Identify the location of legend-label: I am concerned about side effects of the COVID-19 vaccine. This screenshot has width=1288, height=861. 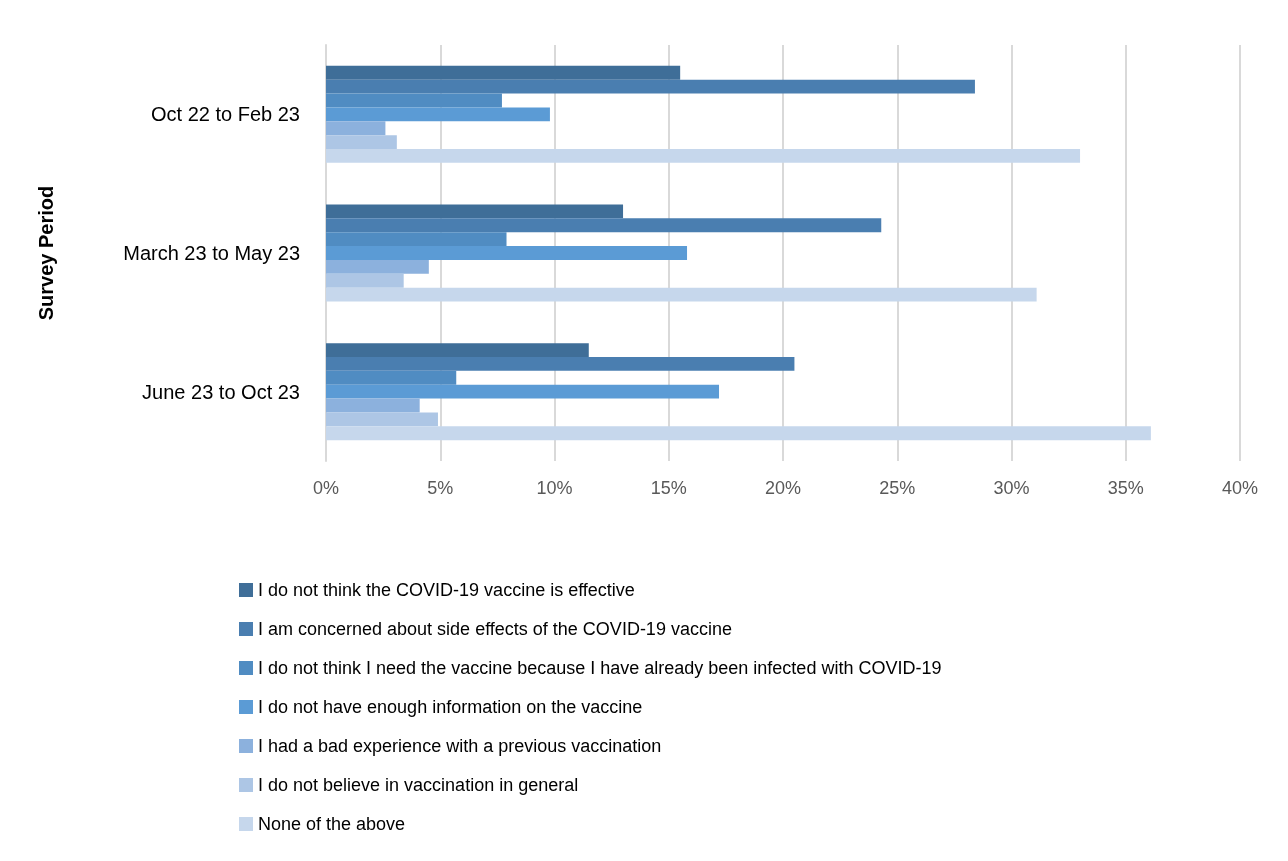
(495, 629).